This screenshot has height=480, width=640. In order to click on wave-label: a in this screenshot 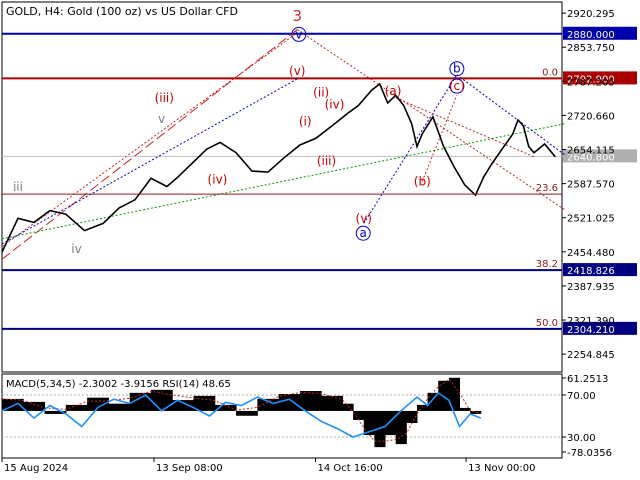, I will do `click(363, 233)`.